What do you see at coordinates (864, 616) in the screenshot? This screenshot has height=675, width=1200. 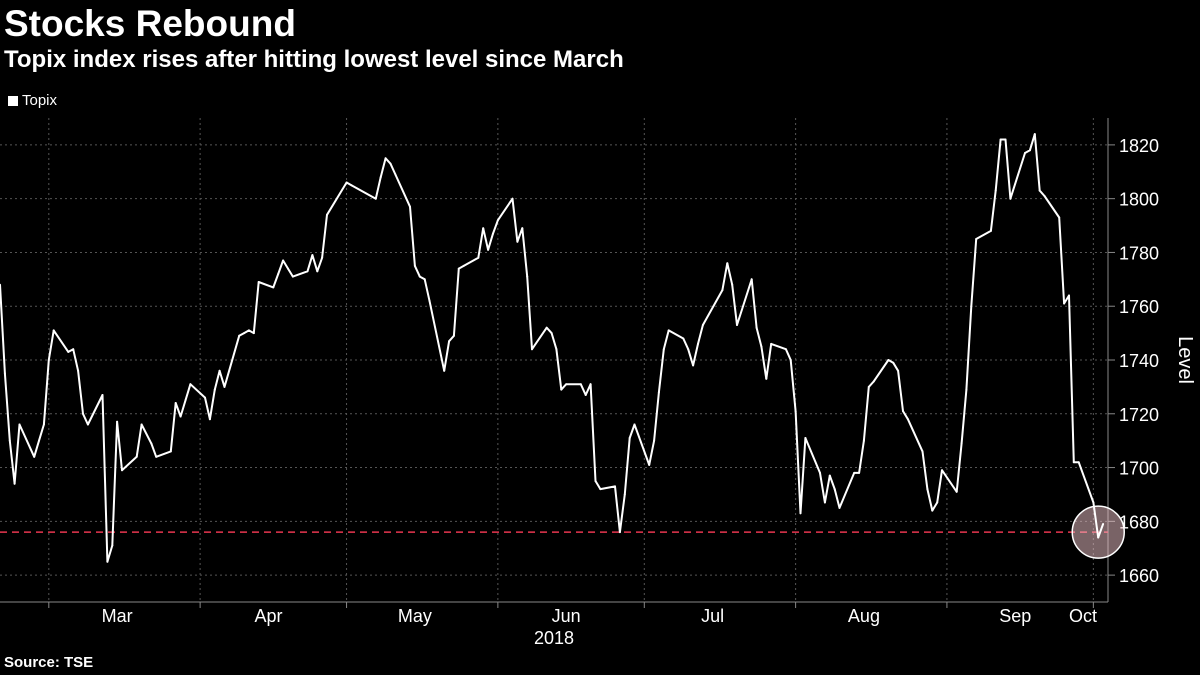 I see `x-tick-label: Aug` at bounding box center [864, 616].